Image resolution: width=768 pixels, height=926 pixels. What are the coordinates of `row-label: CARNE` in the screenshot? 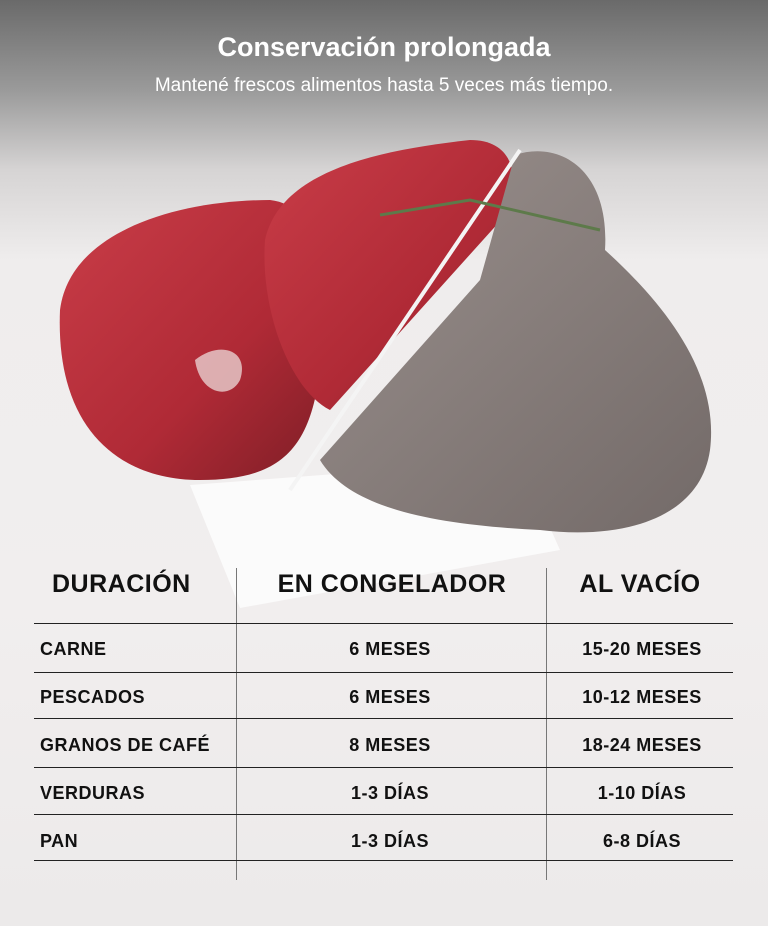 It's located at (73, 649).